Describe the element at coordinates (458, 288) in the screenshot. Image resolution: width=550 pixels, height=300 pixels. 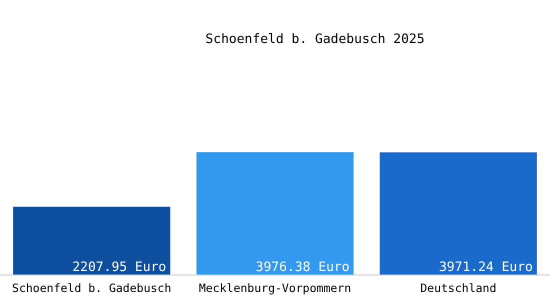
I see `x-tick-label: Deutschland` at that location.